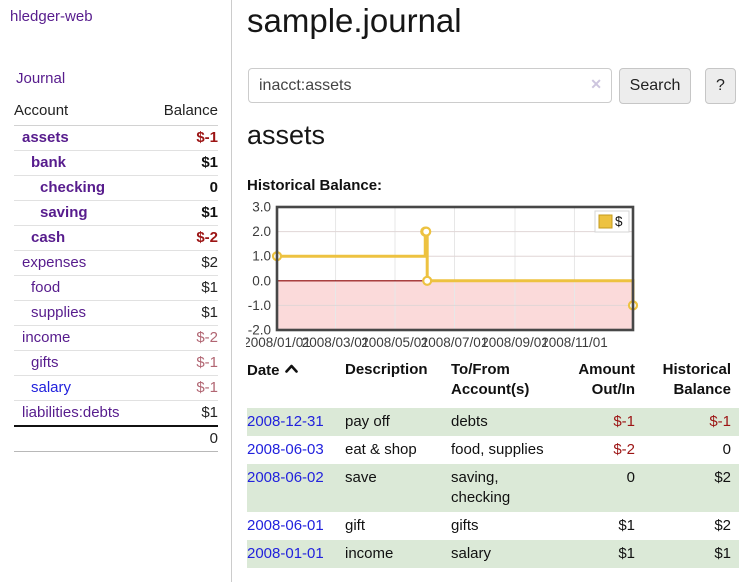  I want to click on search-help-button: ?, so click(720, 86).